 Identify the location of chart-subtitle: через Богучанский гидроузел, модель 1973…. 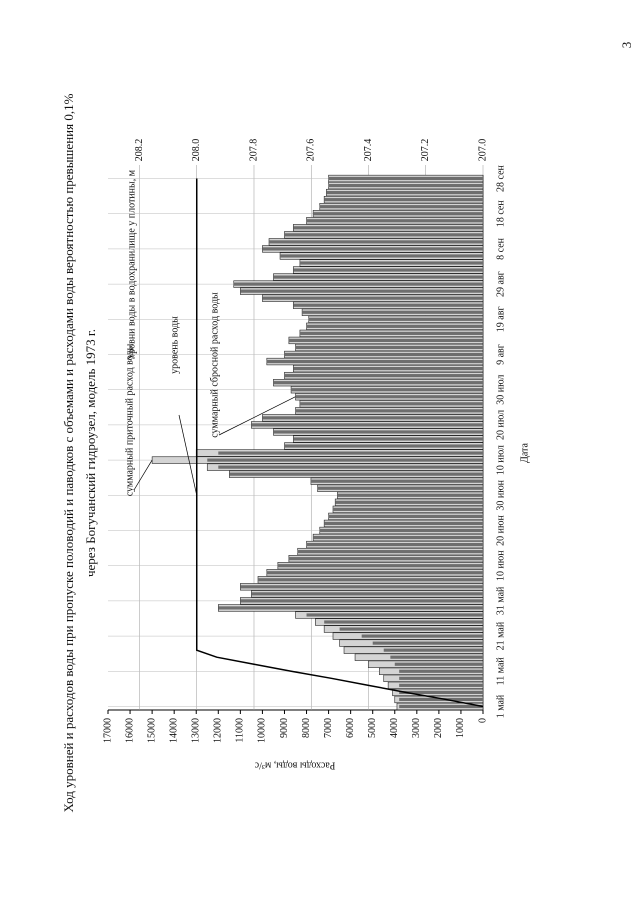
(90, 453).